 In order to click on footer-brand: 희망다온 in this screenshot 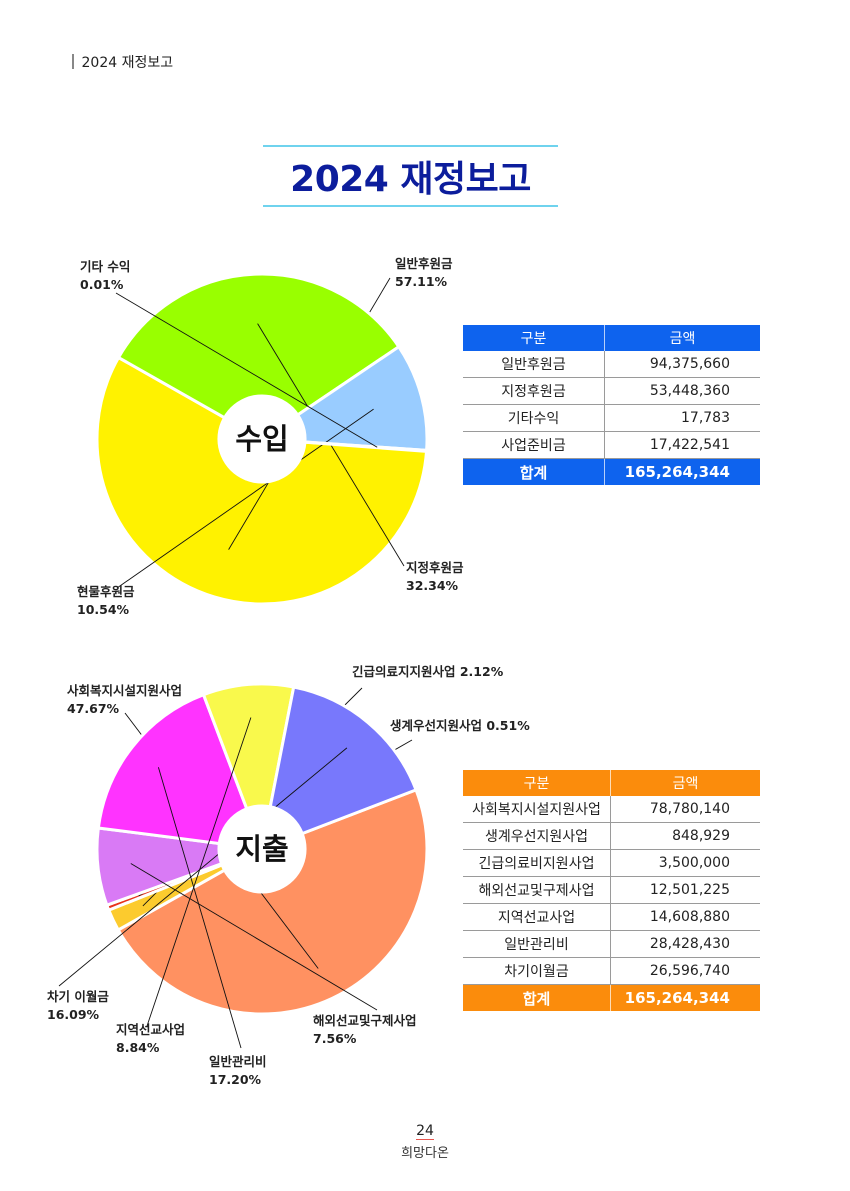, I will do `click(425, 1153)`.